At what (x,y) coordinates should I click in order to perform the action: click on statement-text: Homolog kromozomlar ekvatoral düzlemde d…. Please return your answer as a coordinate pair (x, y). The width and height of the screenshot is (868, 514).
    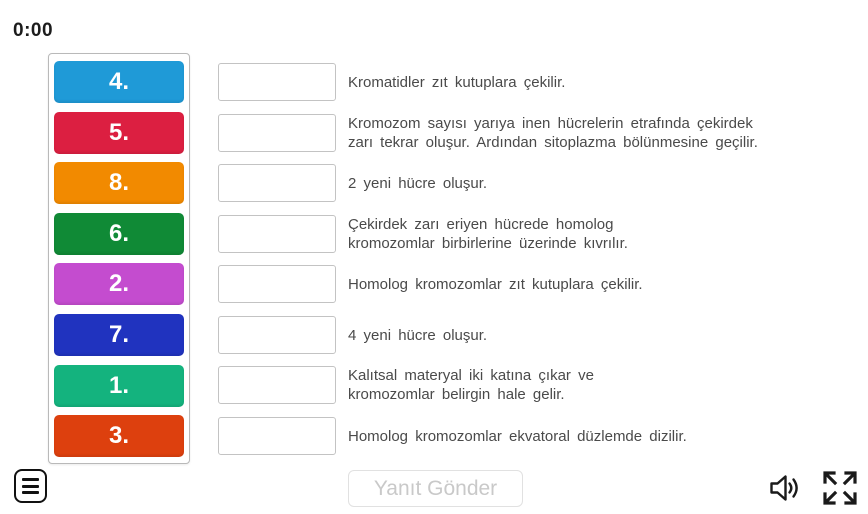
    Looking at the image, I should click on (517, 436).